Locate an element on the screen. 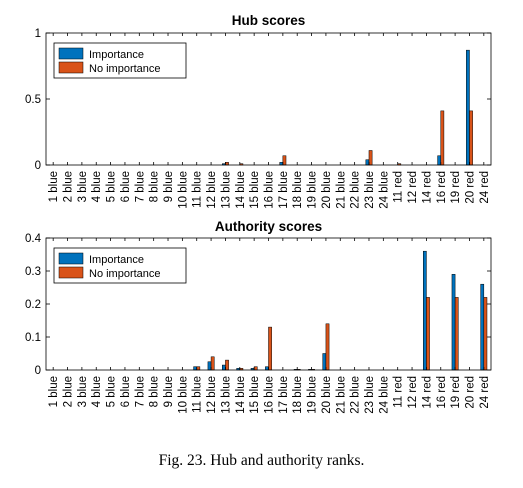 The width and height of the screenshot is (523, 488). y-tick-label: 0.2 is located at coordinates (33, 305).